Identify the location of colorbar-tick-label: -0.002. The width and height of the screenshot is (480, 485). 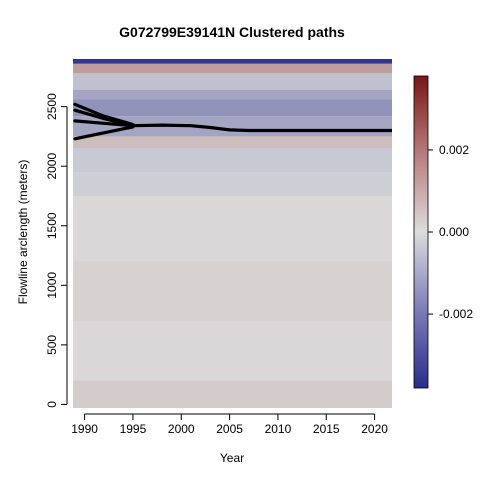
(456, 314).